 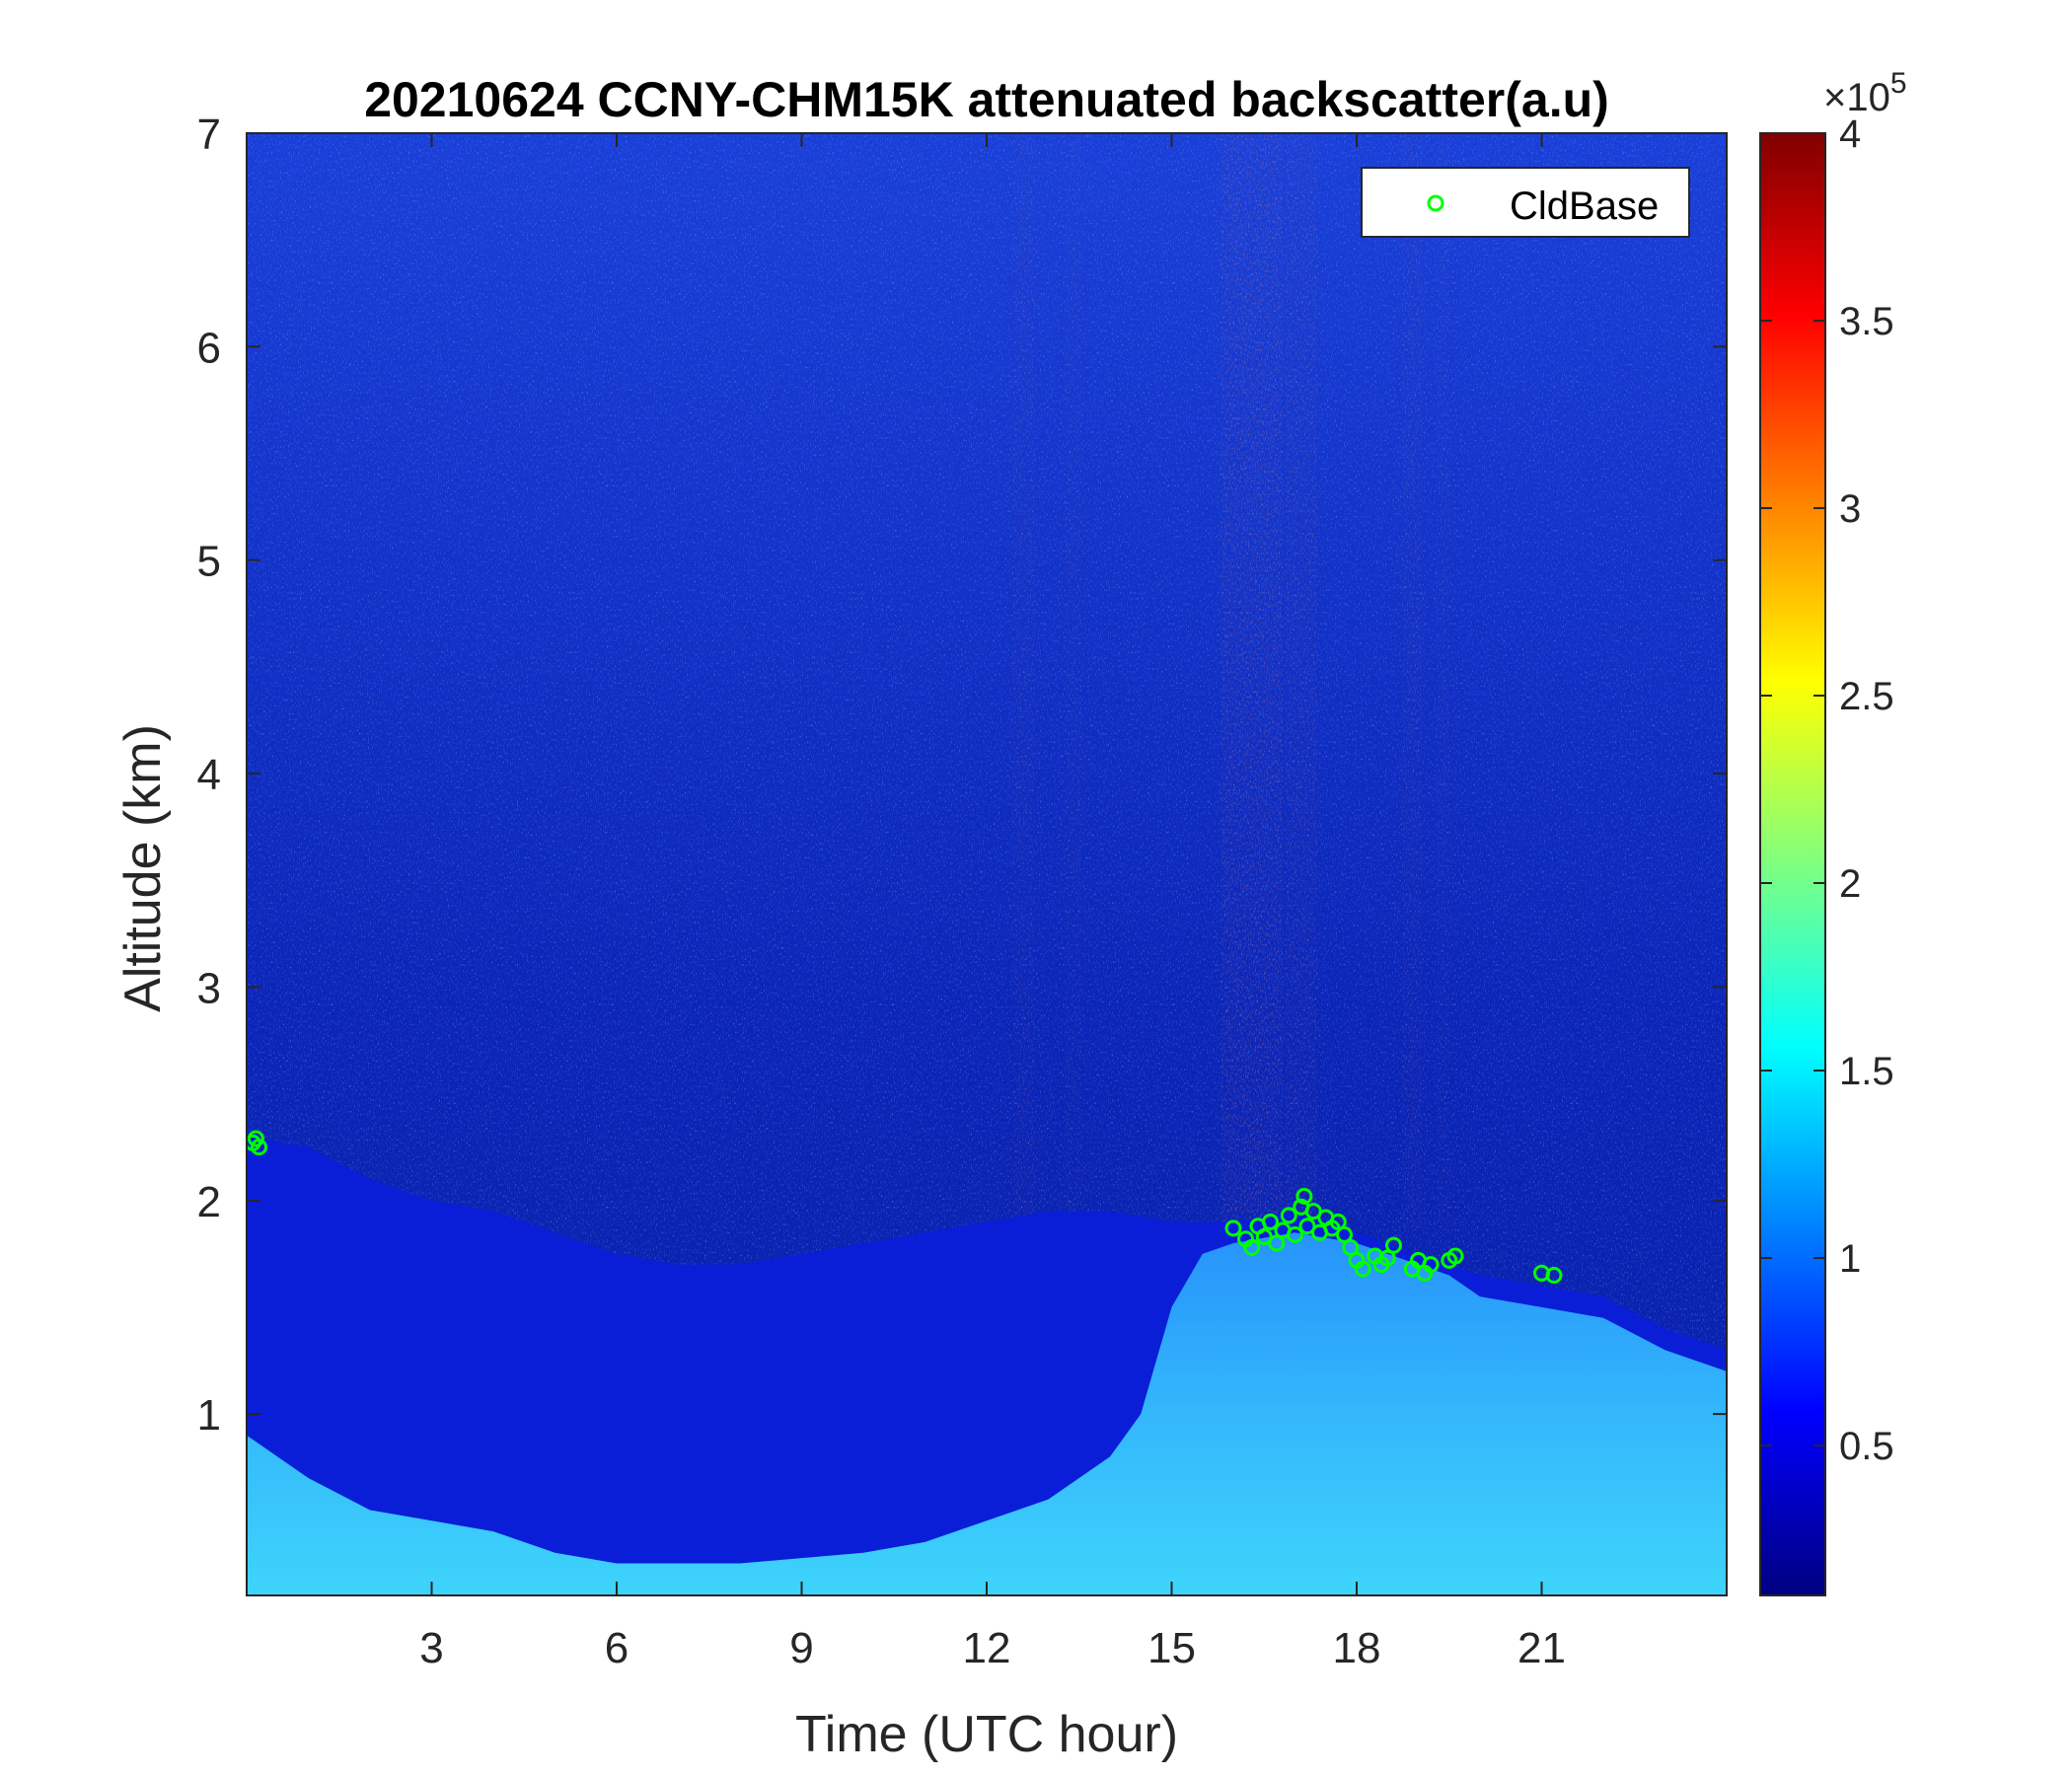 What do you see at coordinates (209, 1202) in the screenshot?
I see `y-tick-label: 2` at bounding box center [209, 1202].